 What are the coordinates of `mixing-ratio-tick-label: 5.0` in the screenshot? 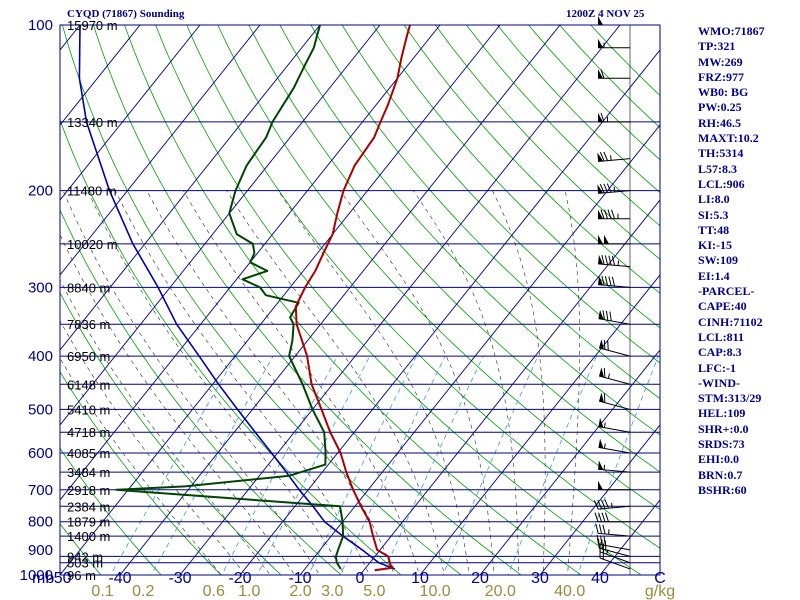 It's located at (374, 591).